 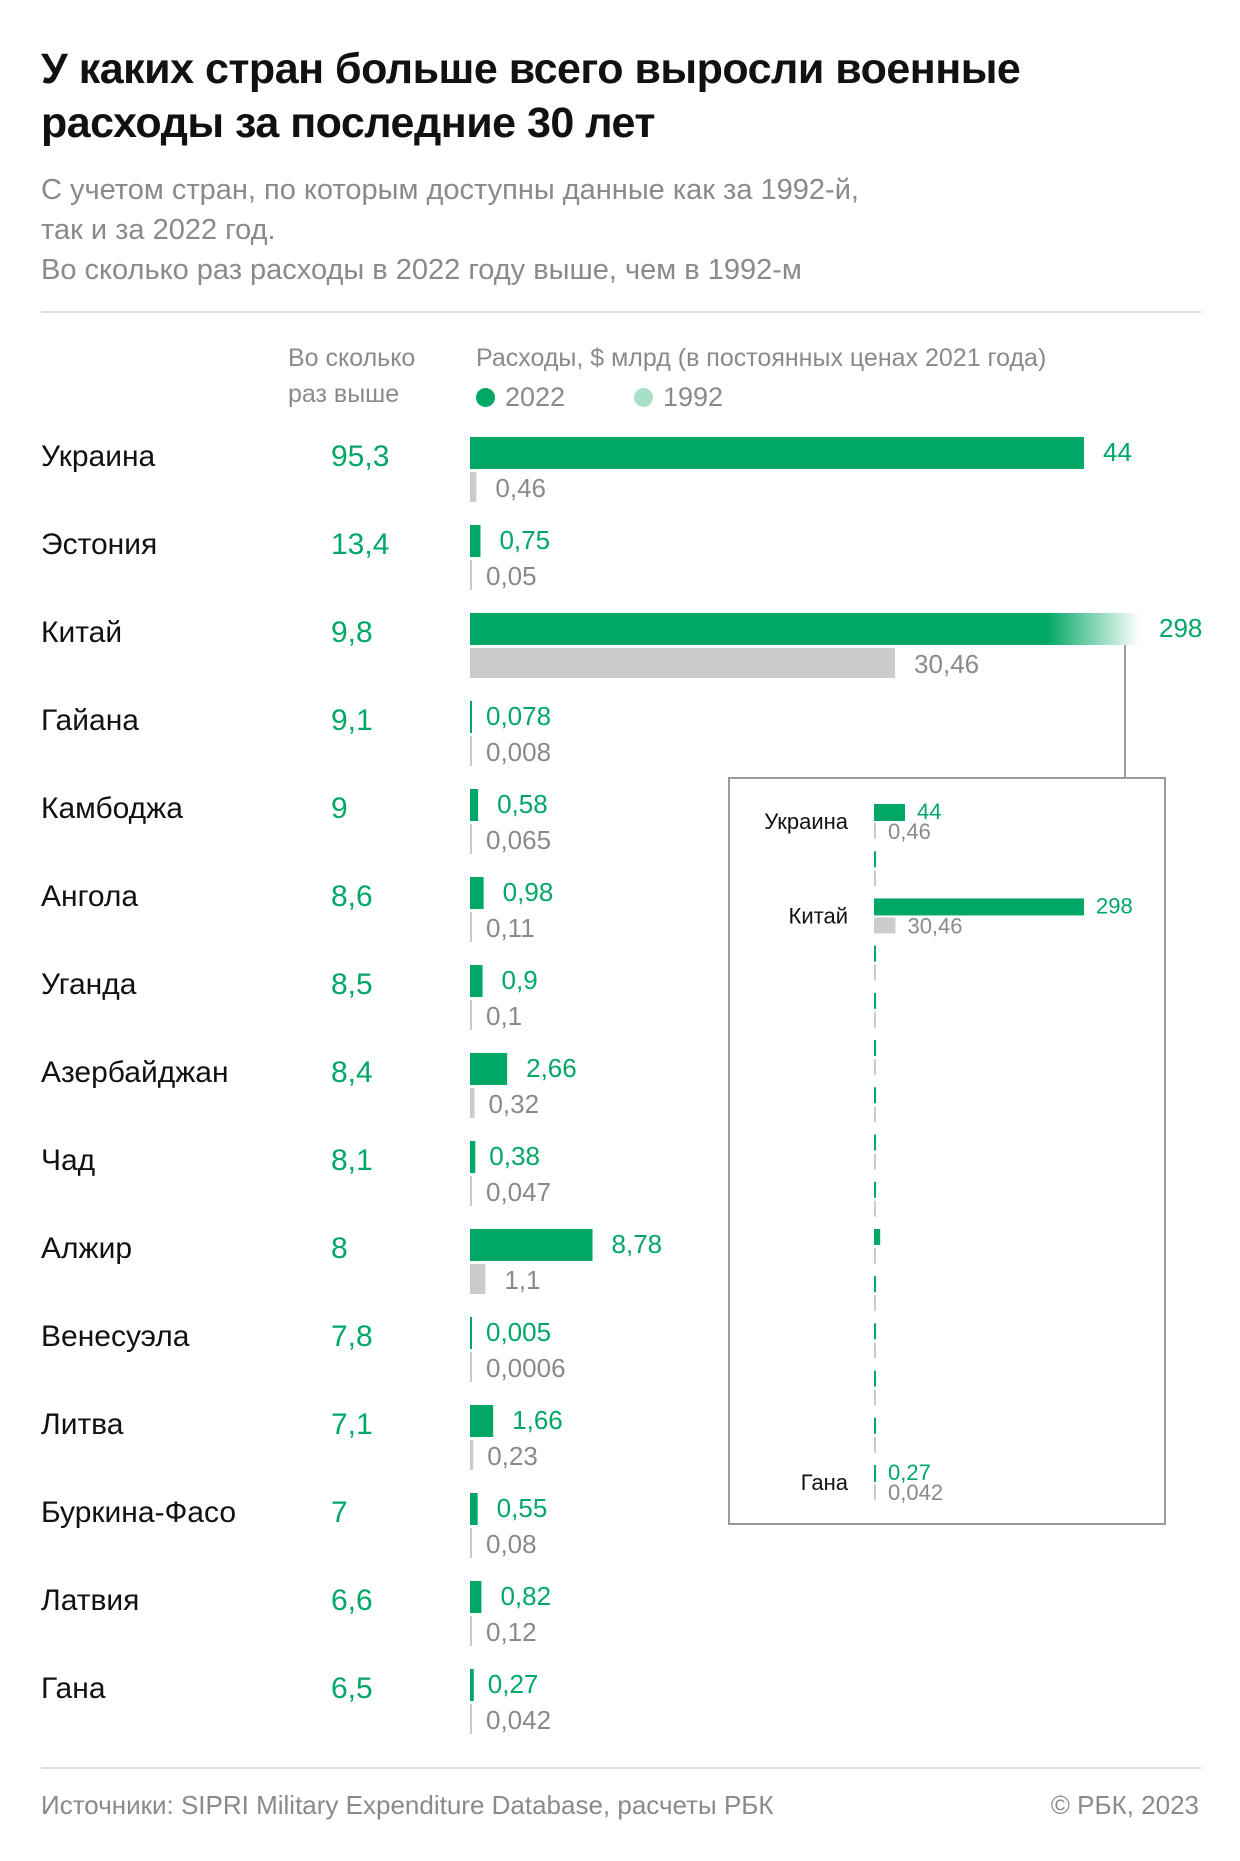 I want to click on inset-bar-1992-китай, so click(x=885, y=925).